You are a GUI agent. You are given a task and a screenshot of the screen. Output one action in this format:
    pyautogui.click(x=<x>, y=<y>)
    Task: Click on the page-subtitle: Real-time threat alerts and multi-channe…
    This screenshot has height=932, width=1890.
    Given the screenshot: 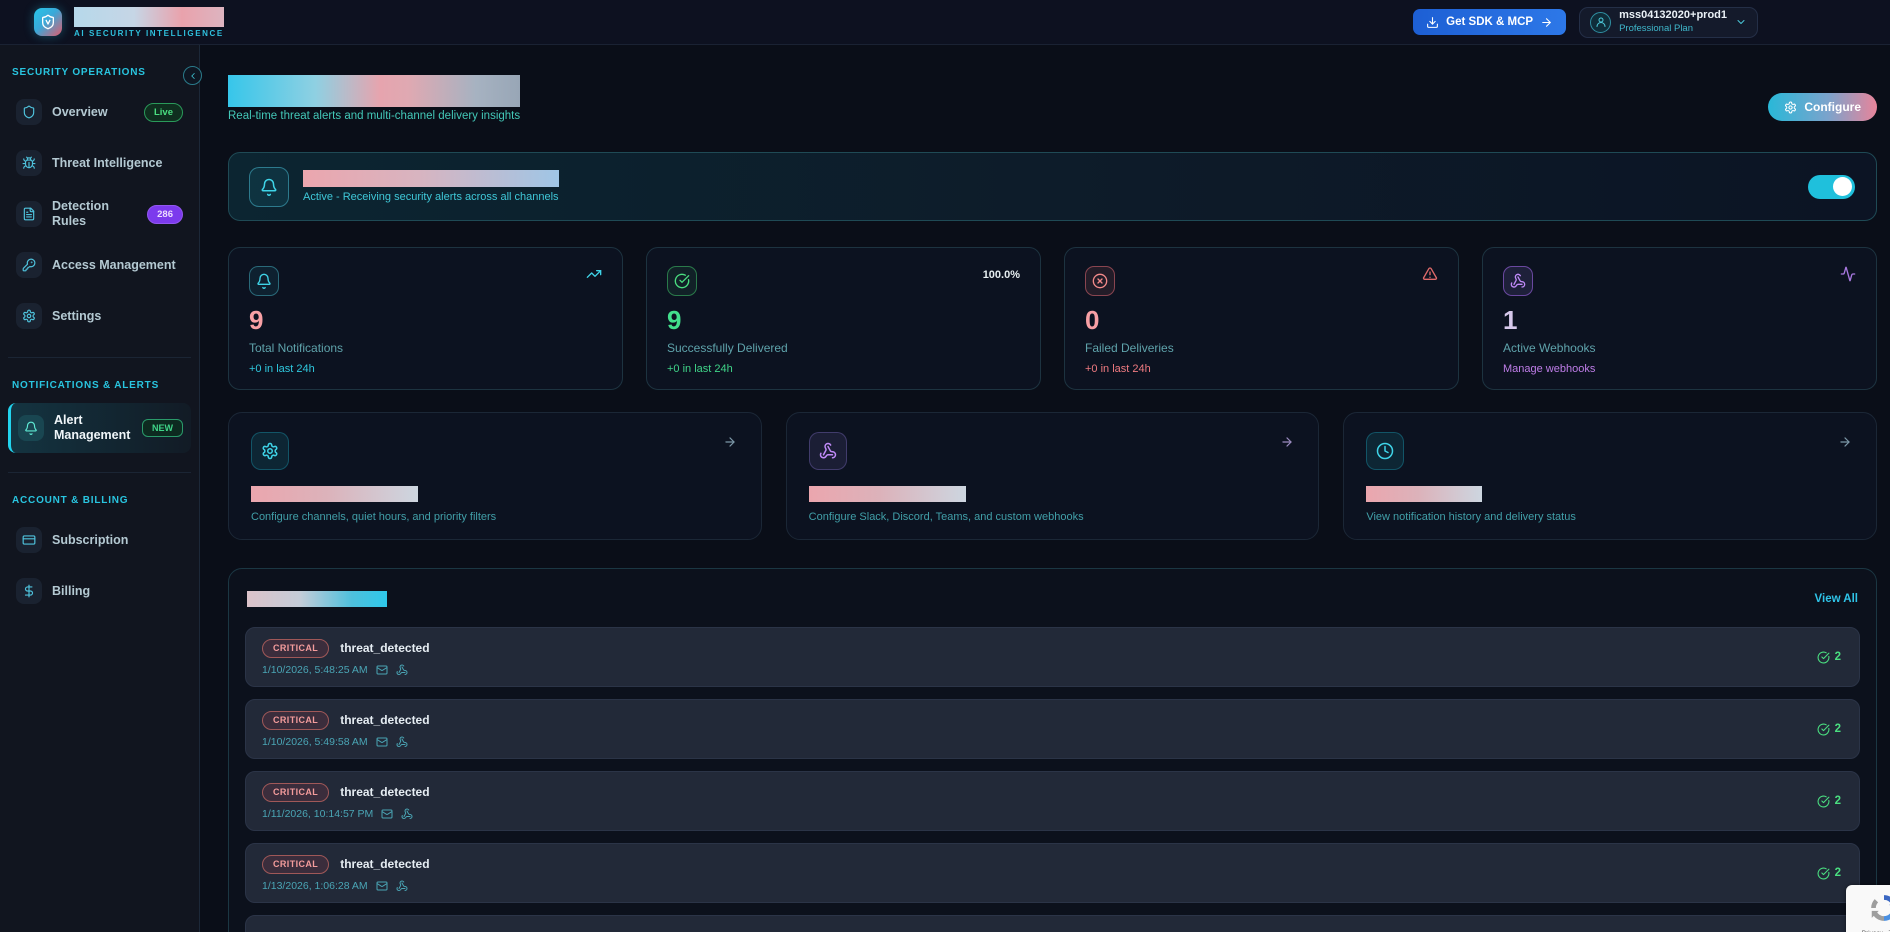 What is the action you would take?
    pyautogui.click(x=374, y=116)
    